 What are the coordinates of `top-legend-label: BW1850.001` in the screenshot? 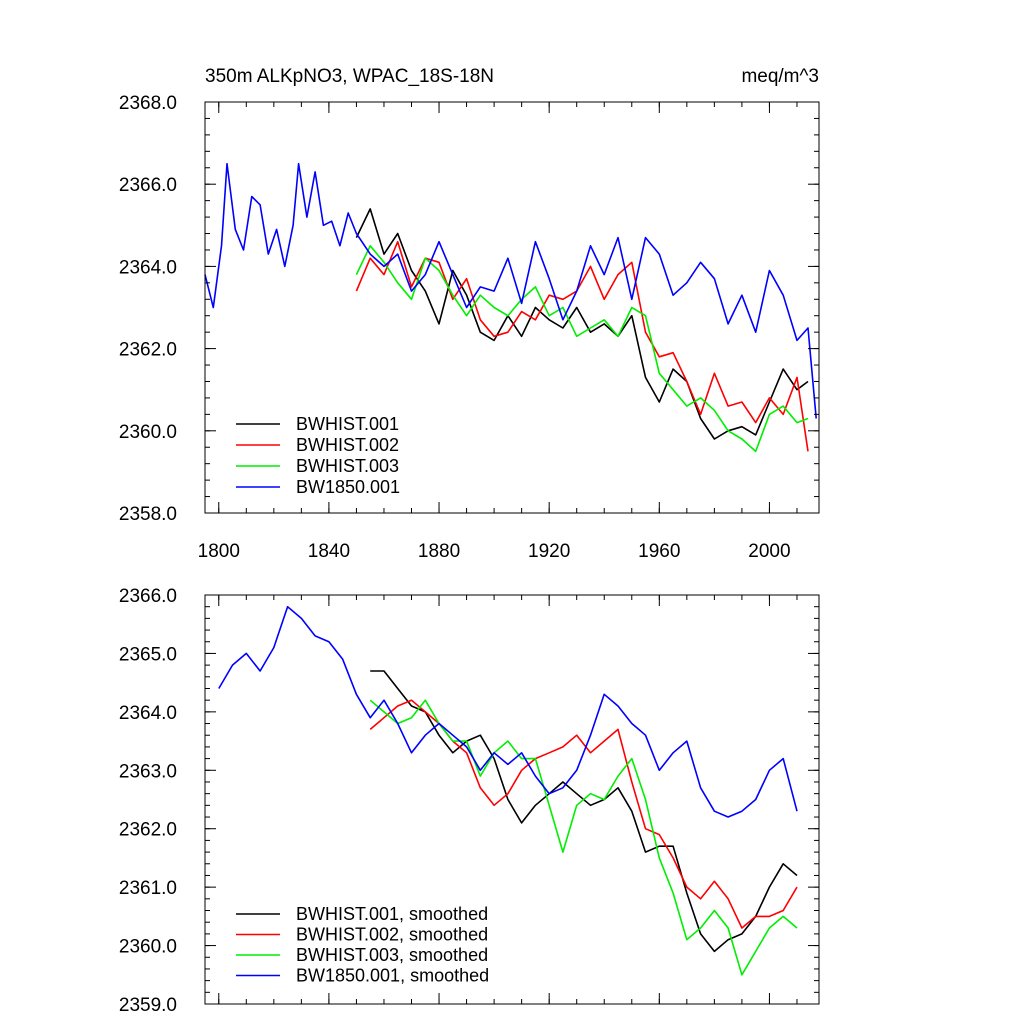 It's located at (348, 487).